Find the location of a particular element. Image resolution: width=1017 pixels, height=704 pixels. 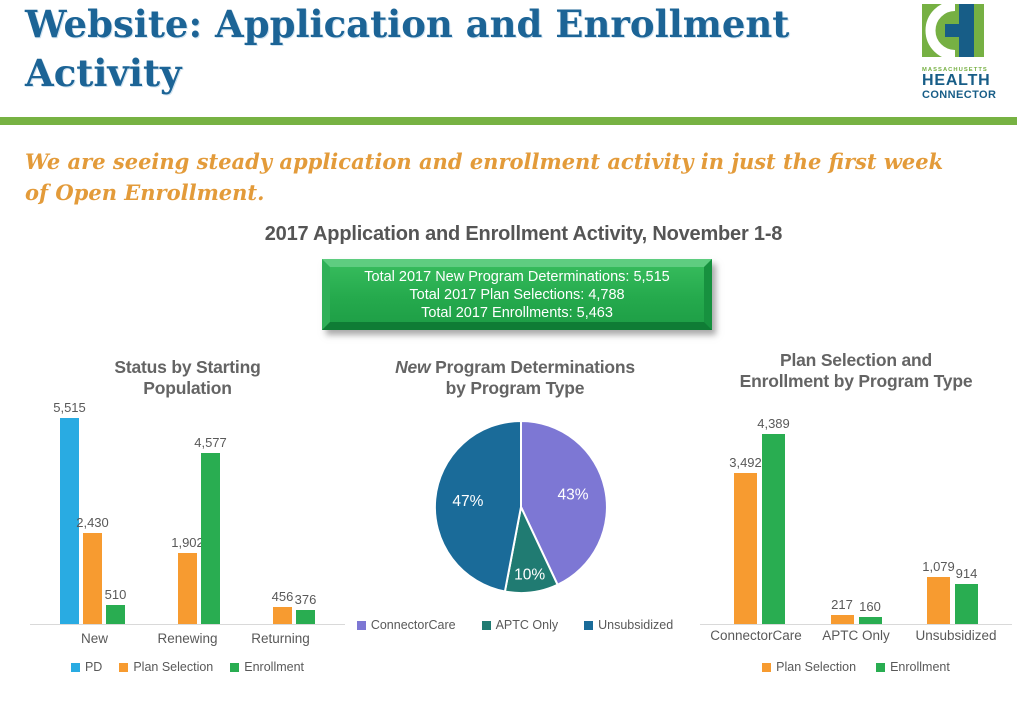

chart1-title: Status by Starting Population is located at coordinates (187, 378).